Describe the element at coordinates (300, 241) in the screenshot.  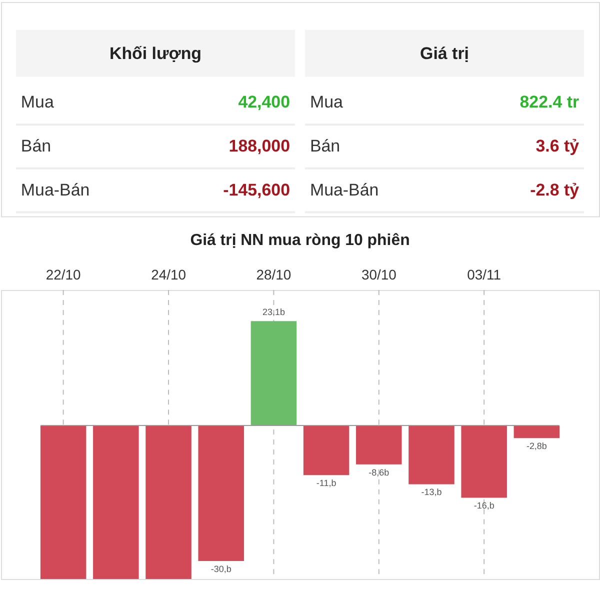
I see `chart-title: Giá trị NN mua ròng 10 phiên` at that location.